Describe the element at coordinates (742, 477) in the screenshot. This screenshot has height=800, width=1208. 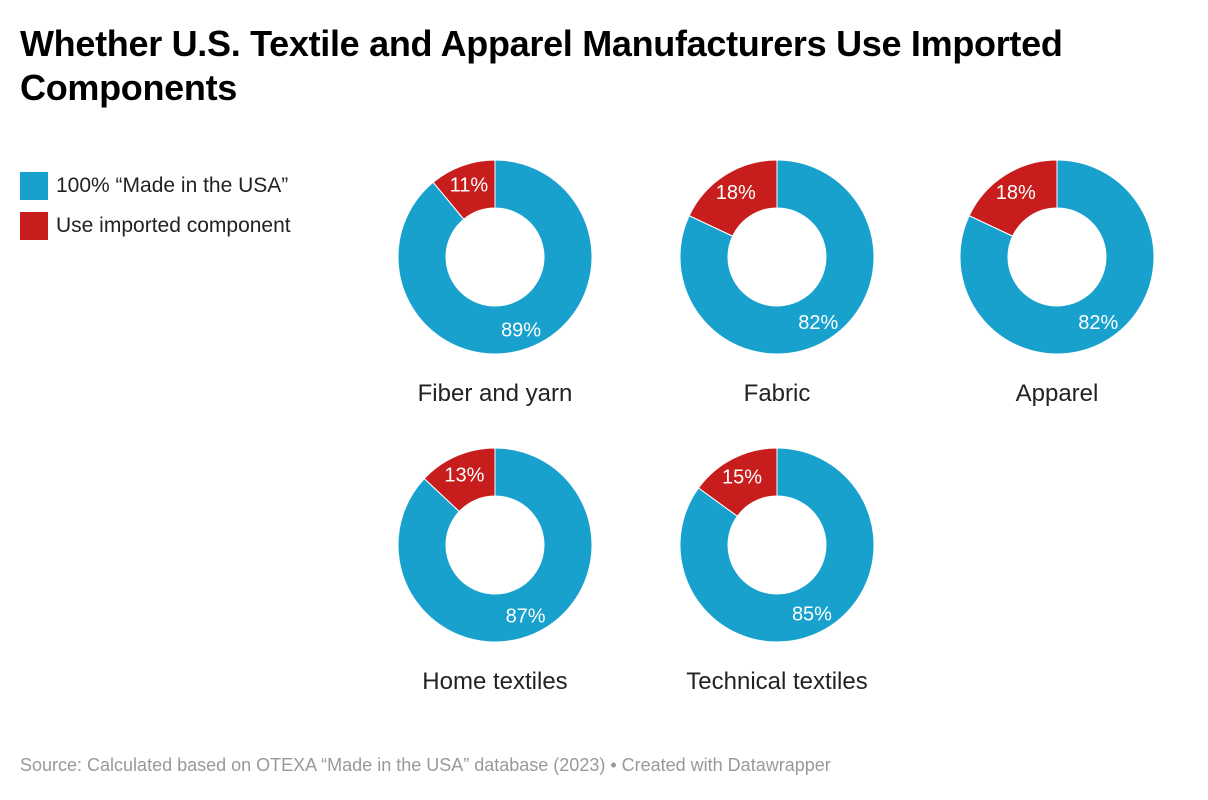
I see `slice-value-label: 15%` at that location.